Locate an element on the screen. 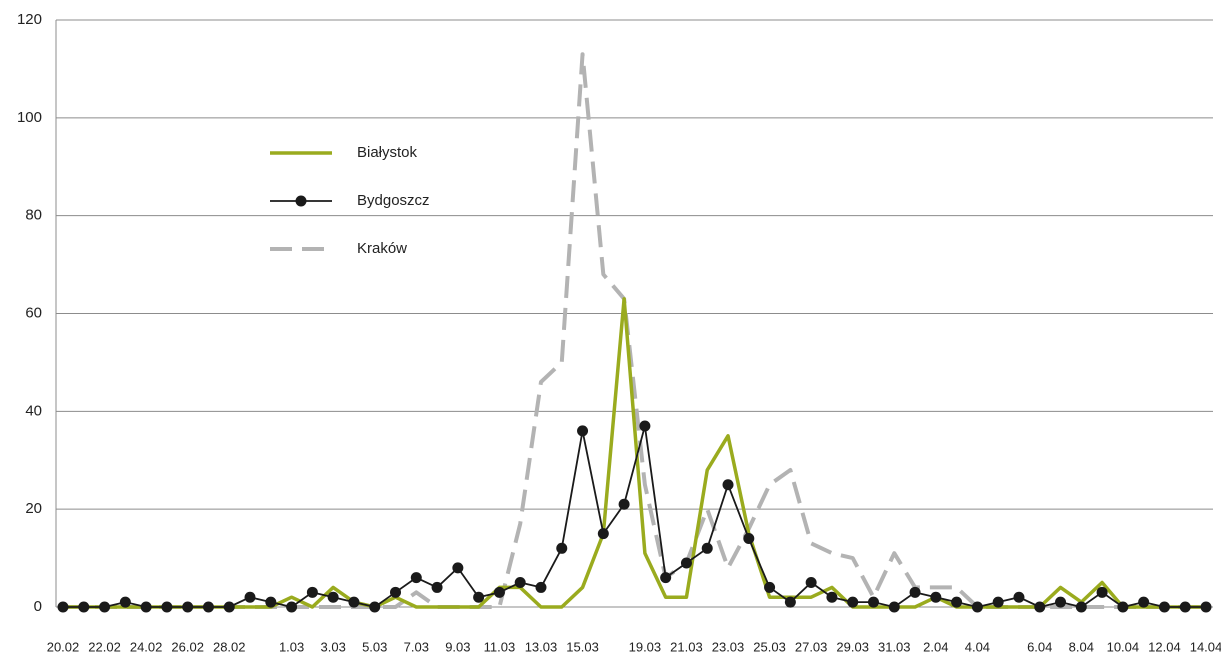 The image size is (1221, 666). x-tick-label: 6.04 is located at coordinates (1039, 646).